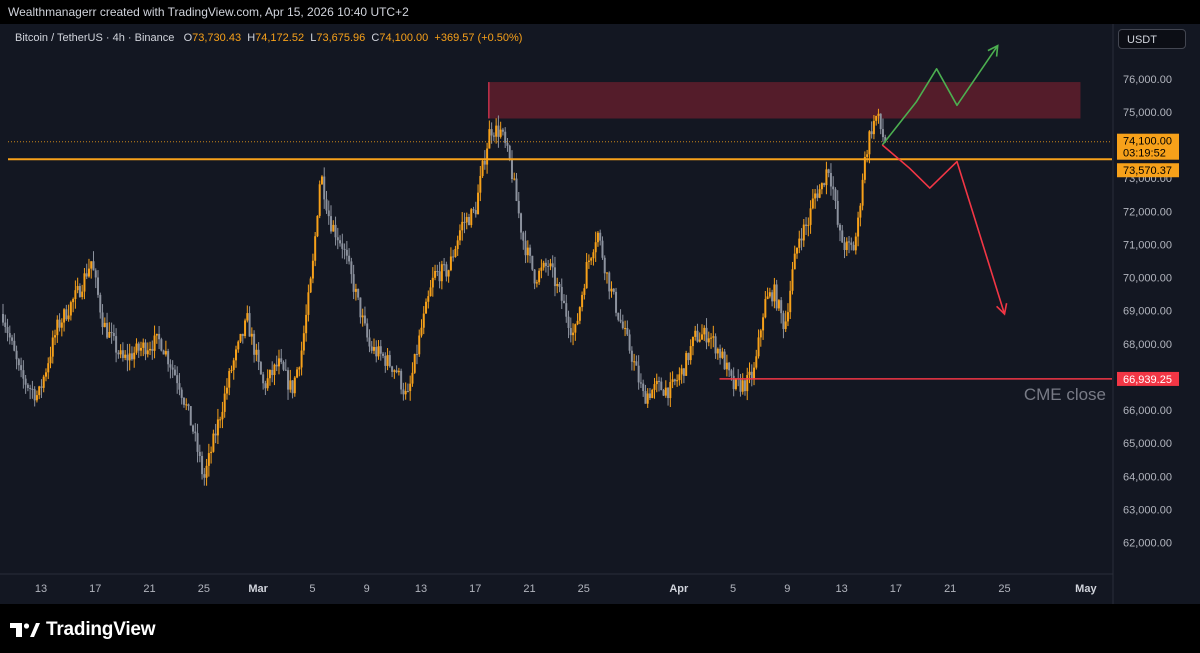  Describe the element at coordinates (1152, 39) in the screenshot. I see `currency-button: USDT` at that location.